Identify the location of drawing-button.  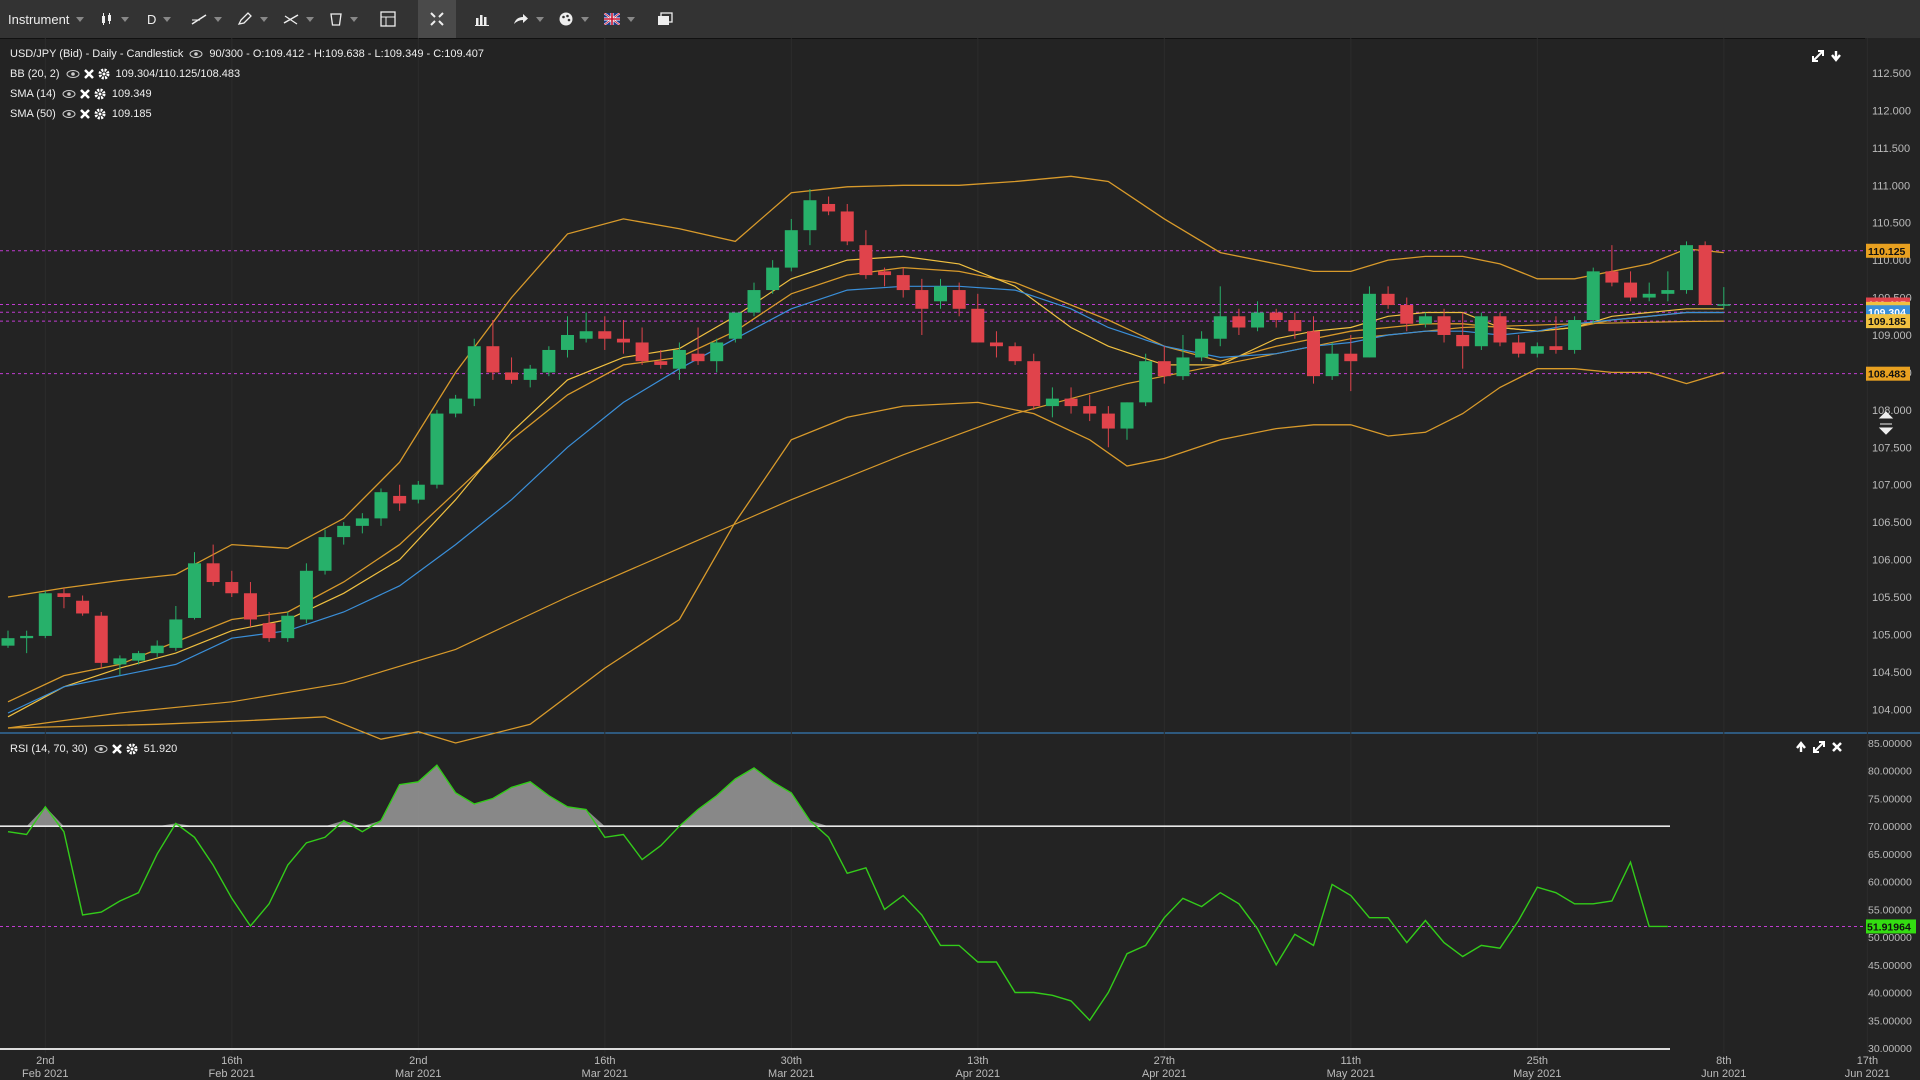
(252, 19).